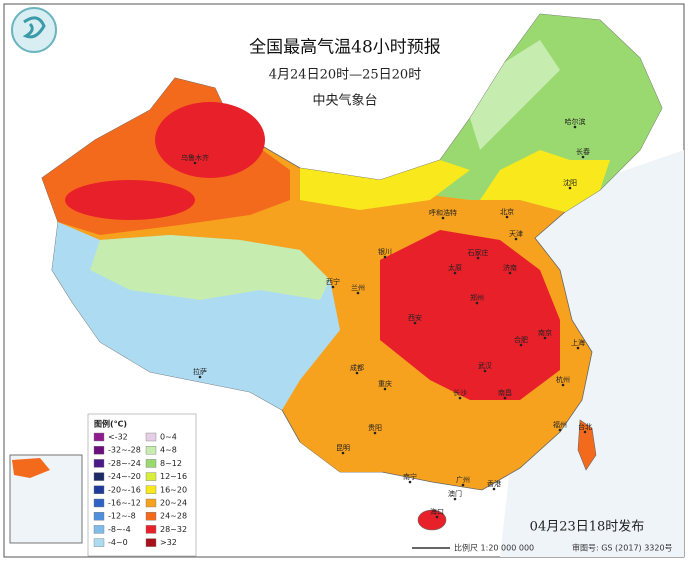 The height and width of the screenshot is (562, 689). What do you see at coordinates (357, 367) in the screenshot?
I see `city-label: 成都` at bounding box center [357, 367].